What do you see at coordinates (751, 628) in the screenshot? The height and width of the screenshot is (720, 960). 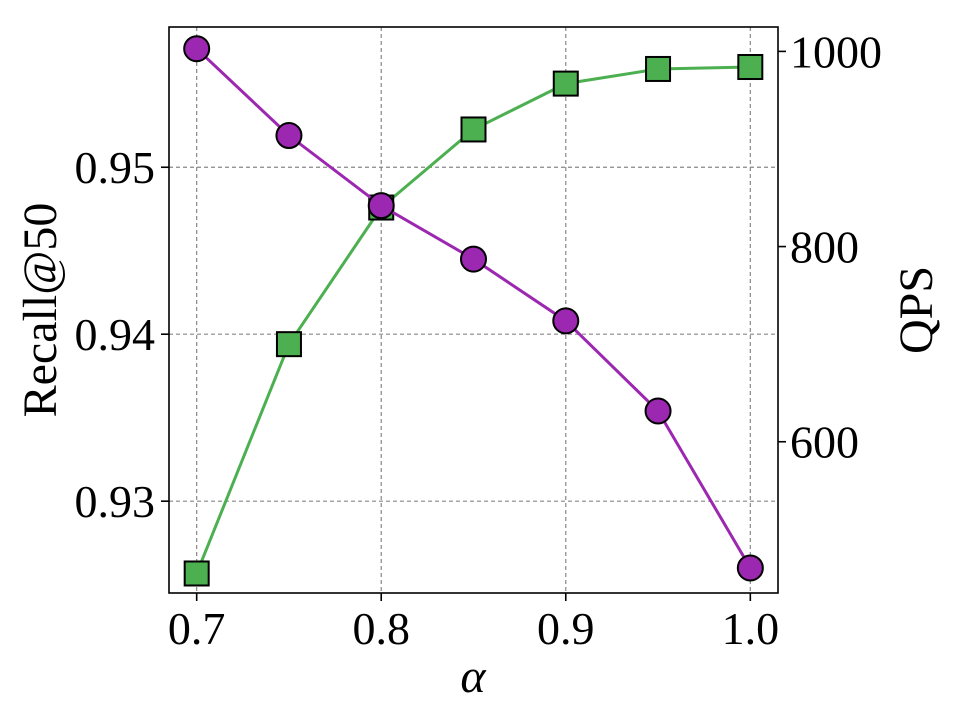 I see `x-tick-label: 1.0` at bounding box center [751, 628].